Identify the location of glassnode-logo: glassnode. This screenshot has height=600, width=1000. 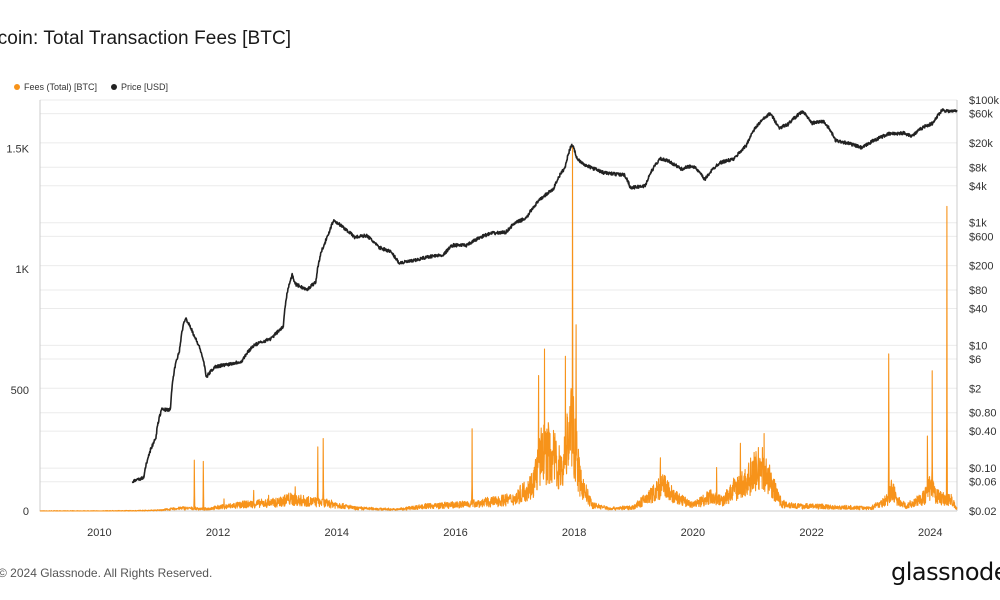
(945, 572).